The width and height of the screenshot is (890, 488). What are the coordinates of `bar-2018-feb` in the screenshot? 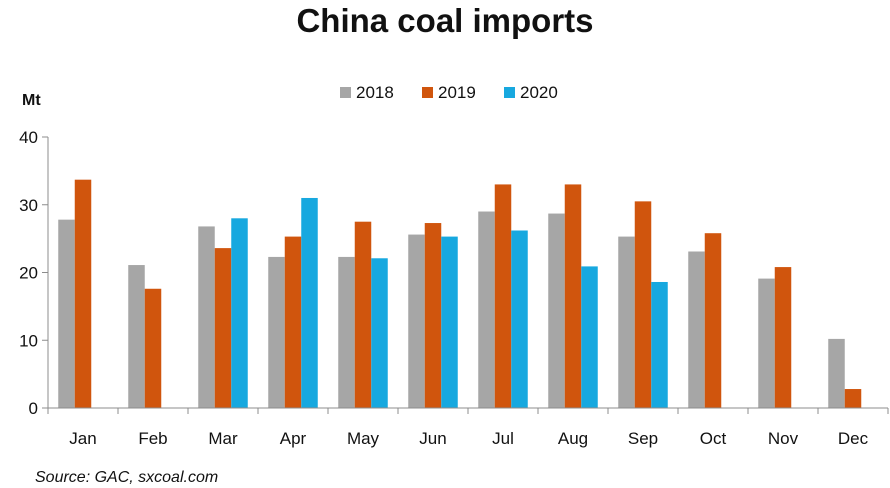 It's located at (136, 336).